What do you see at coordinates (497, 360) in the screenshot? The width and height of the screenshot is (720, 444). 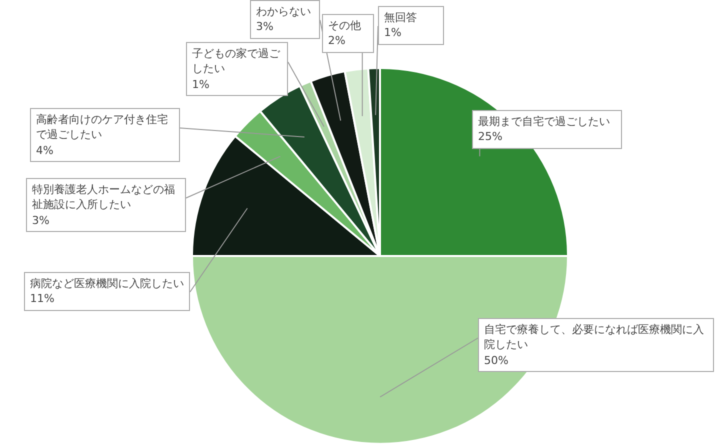 I see `data-label: 50%` at bounding box center [497, 360].